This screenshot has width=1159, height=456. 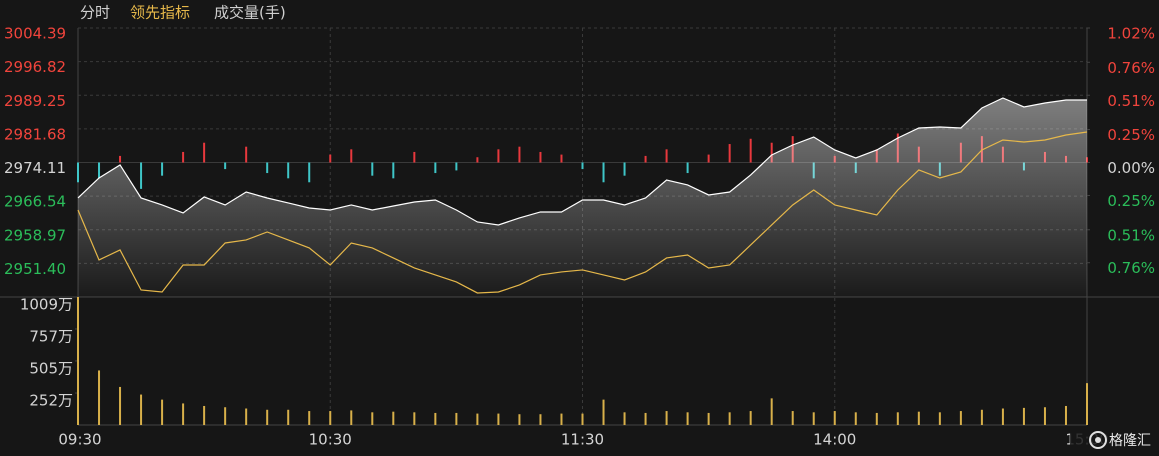 I want to click on volume-tick-label: 252万, so click(x=51, y=401).